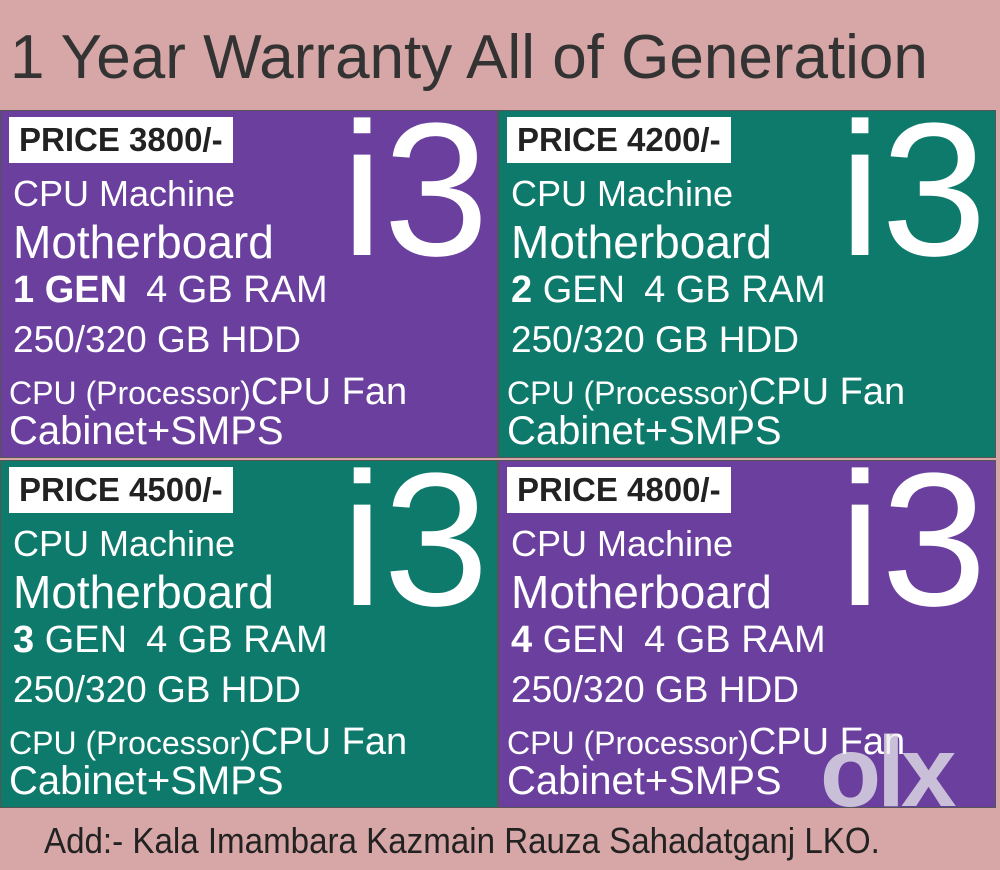 This screenshot has height=870, width=1000. Describe the element at coordinates (522, 290) in the screenshot. I see `gen-number: 2` at that location.